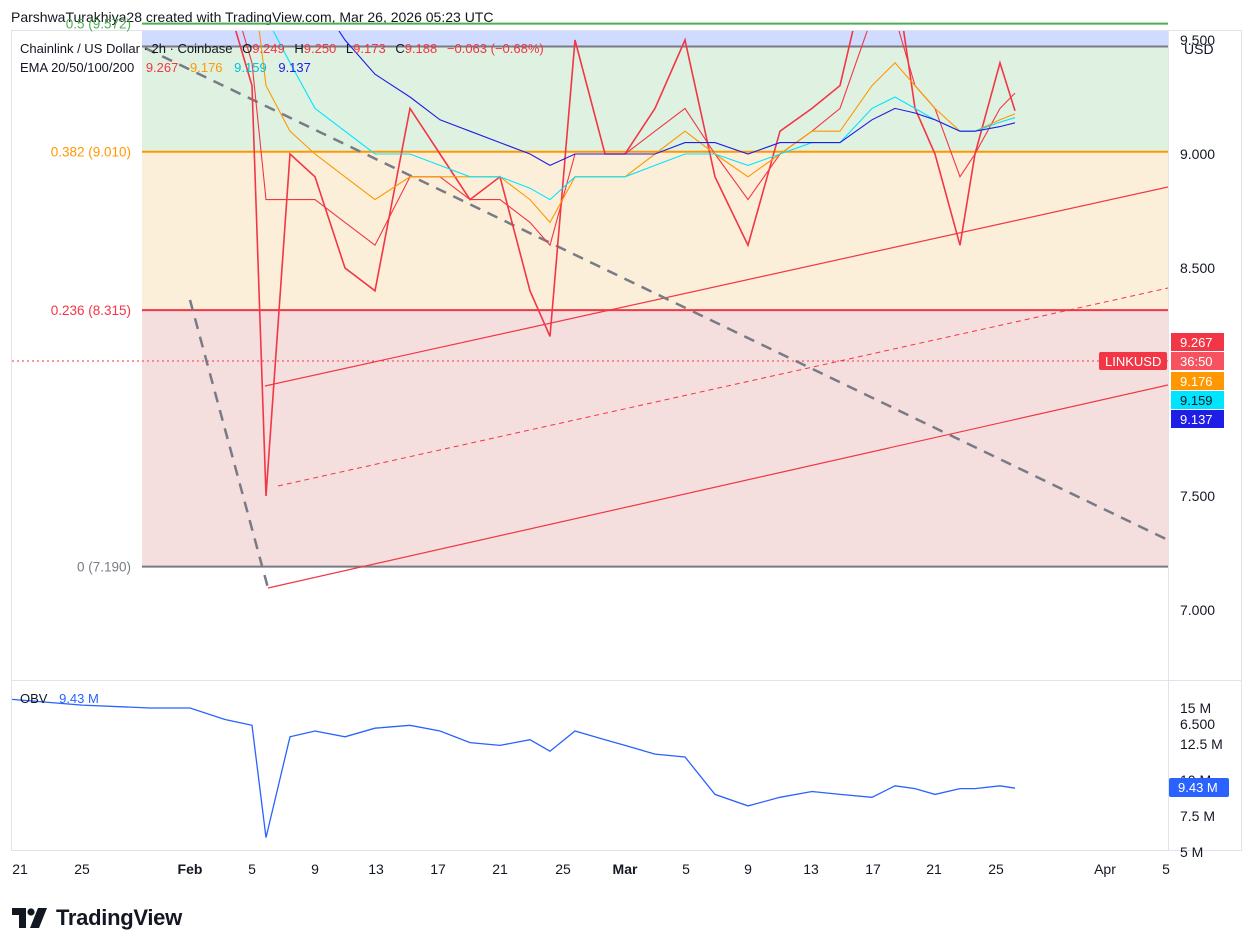 The width and height of the screenshot is (1253, 952). Describe the element at coordinates (119, 917) in the screenshot. I see `tradingview-logo-text: TradingView` at that location.